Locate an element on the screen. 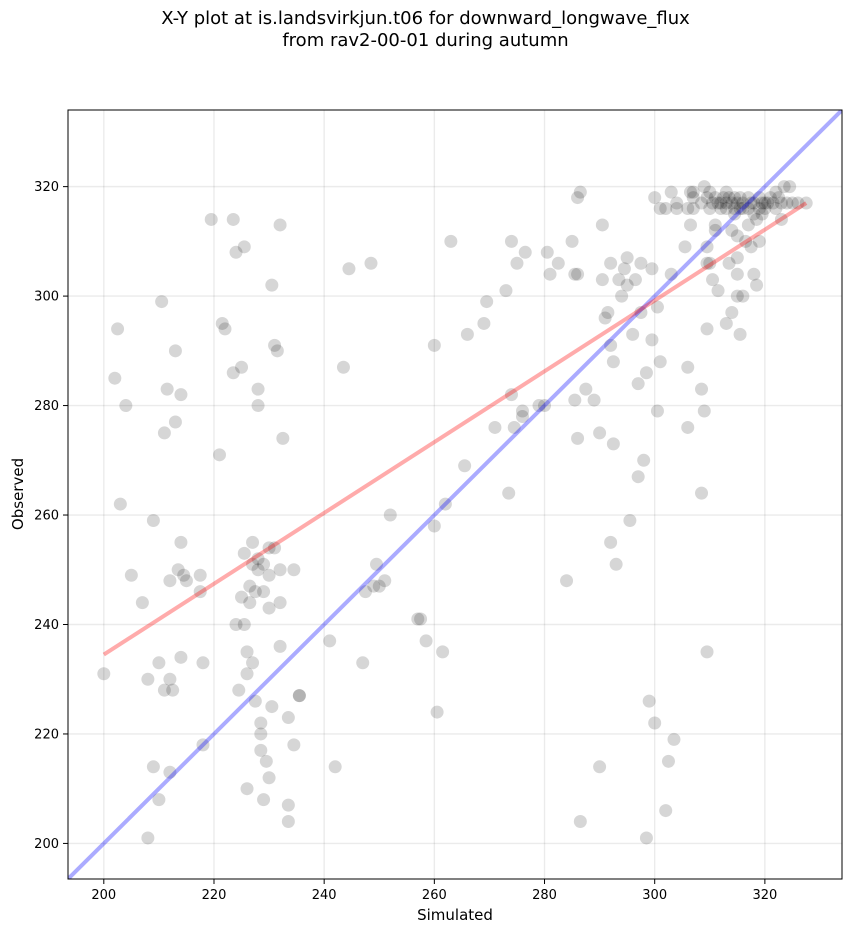 This screenshot has width=851, height=934. y-tick-label: 260 is located at coordinates (46, 516).